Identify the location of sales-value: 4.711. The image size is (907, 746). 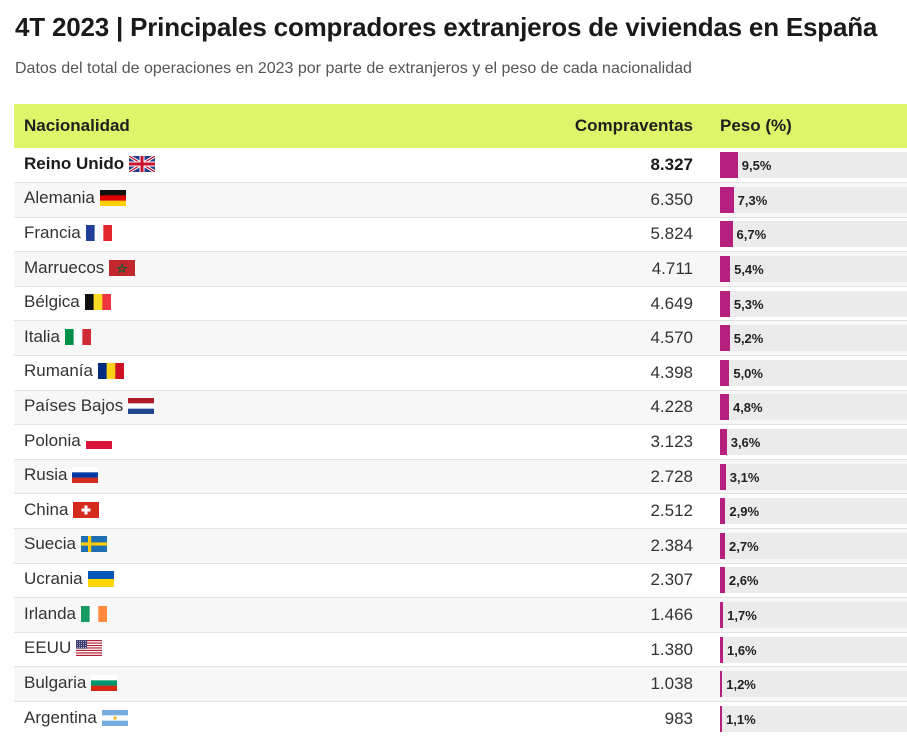
(672, 269).